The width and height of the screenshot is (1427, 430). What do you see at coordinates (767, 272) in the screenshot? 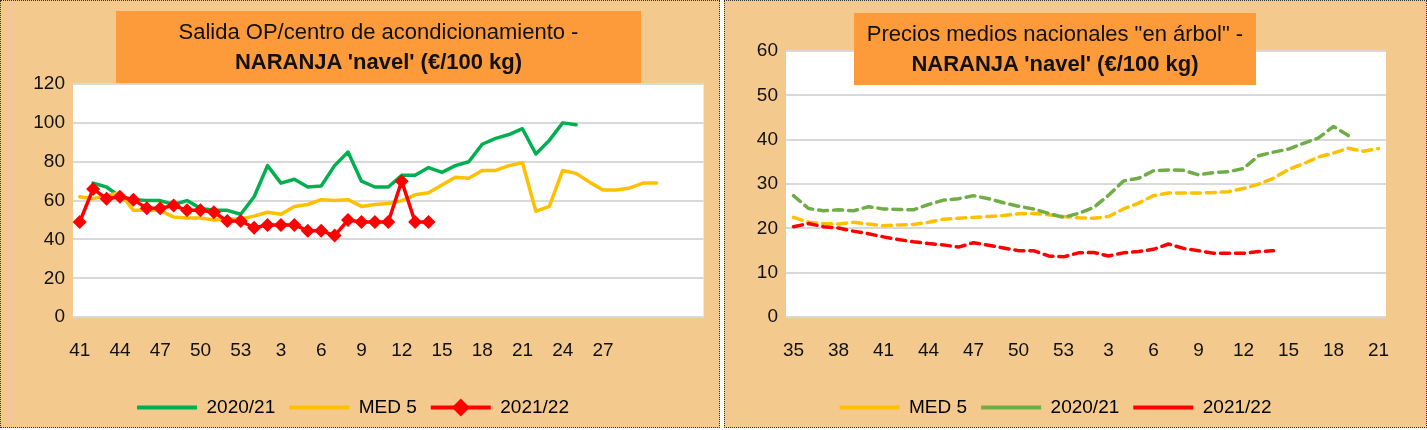
I see `y-tick-label: 10` at bounding box center [767, 272].